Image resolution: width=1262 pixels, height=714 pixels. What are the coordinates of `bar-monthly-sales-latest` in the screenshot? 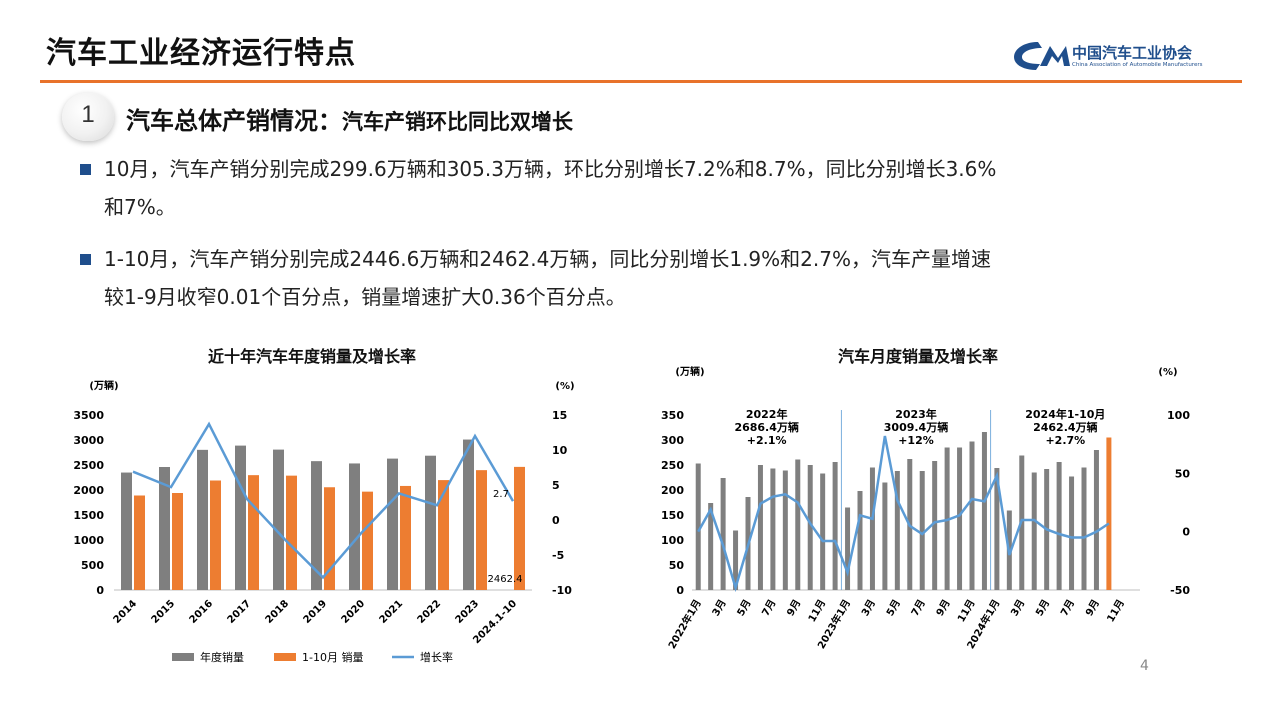 It's located at (1109, 513).